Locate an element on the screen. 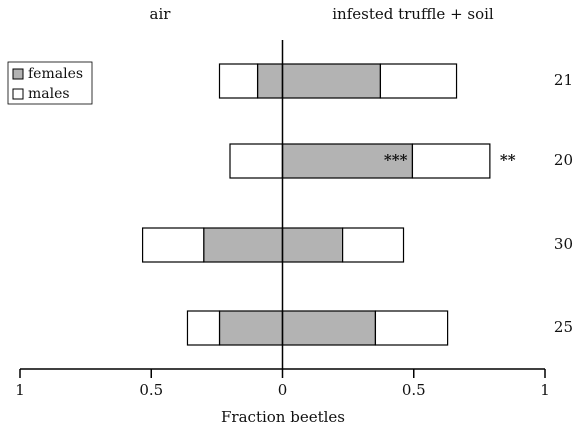 The image size is (586, 431). legend-label: males is located at coordinates (49, 94).